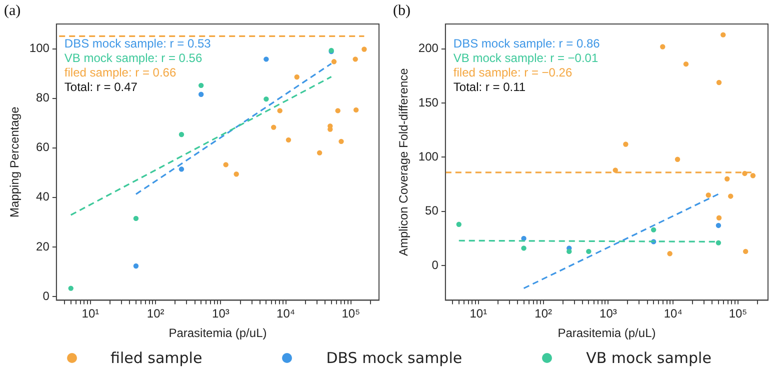  What do you see at coordinates (512, 72) in the screenshot?
I see `annotation: filed sample: r = −0.26` at bounding box center [512, 72].